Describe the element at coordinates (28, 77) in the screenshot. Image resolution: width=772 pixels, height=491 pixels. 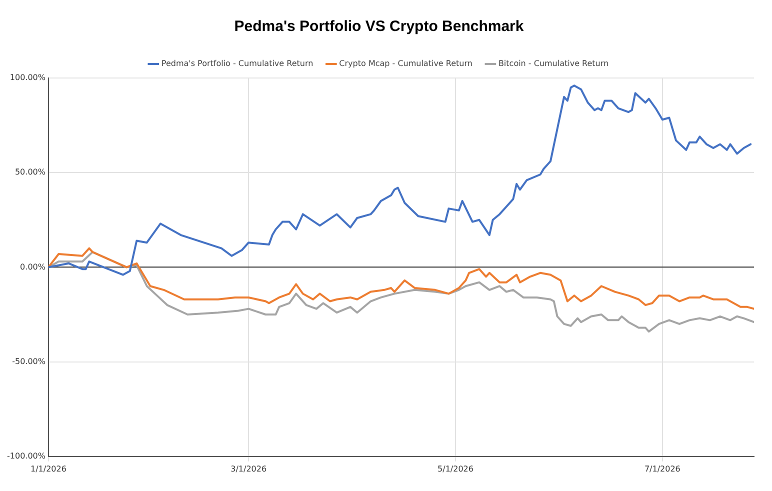
I see `y-tick-label: 100.00%` at that location.